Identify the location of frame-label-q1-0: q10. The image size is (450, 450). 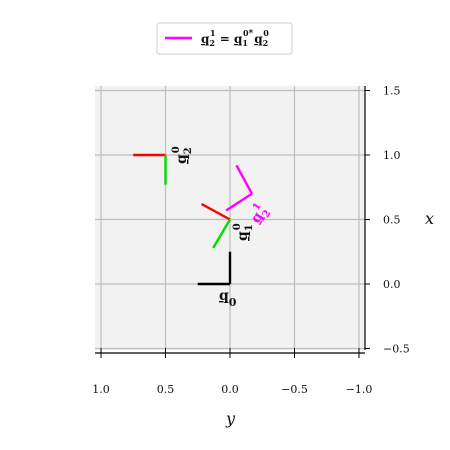
(243, 232).